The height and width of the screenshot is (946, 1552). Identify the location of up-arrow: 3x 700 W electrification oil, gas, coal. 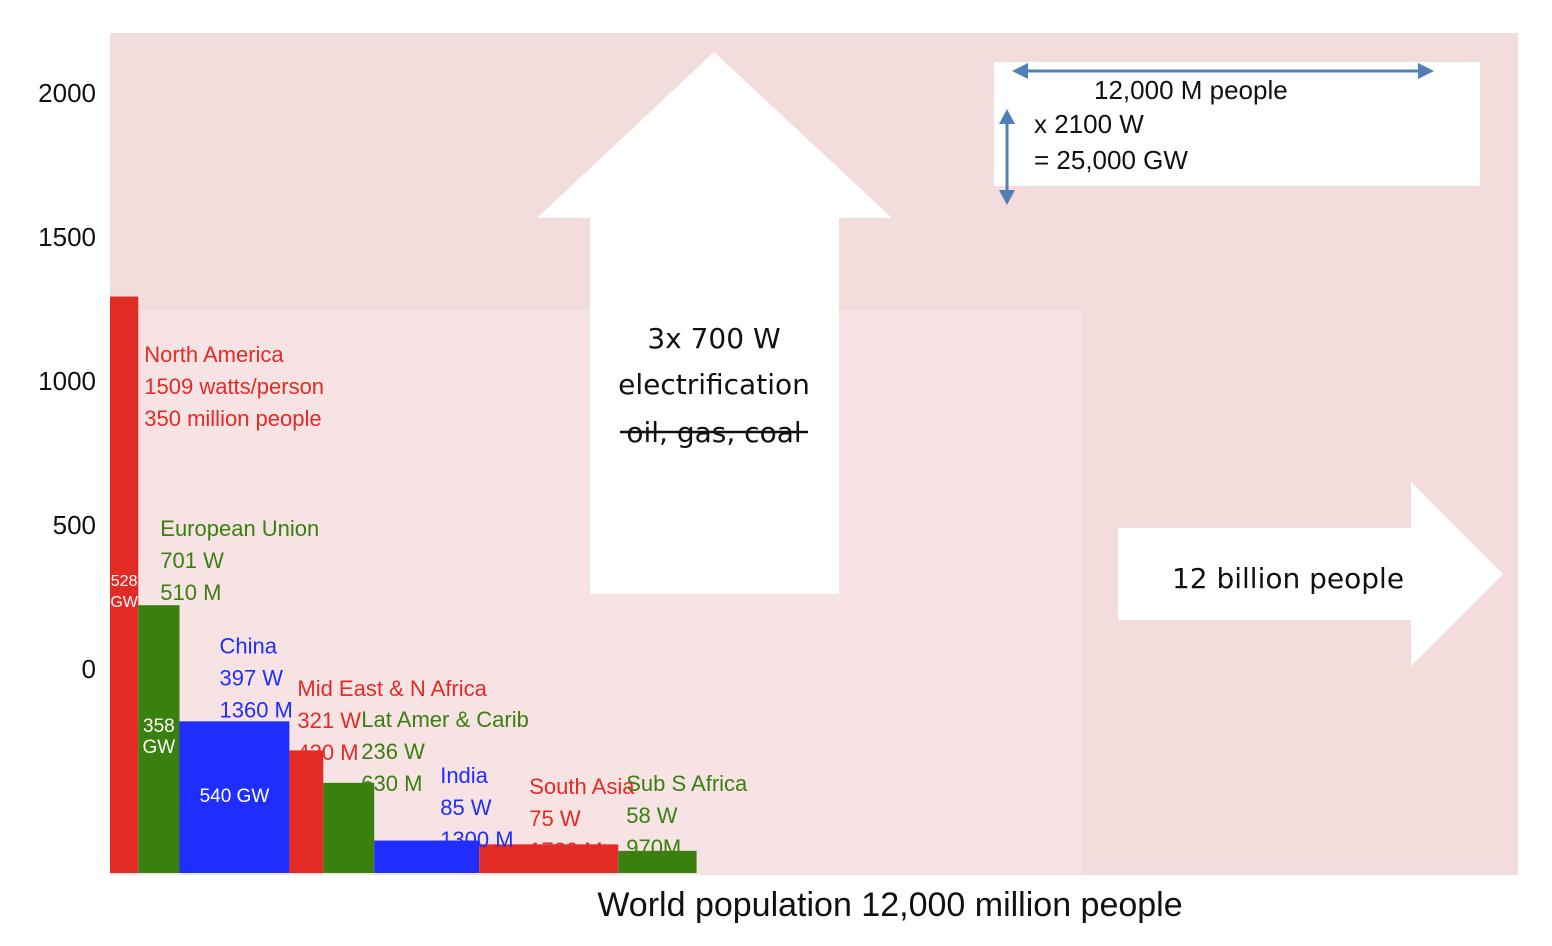
(714, 323).